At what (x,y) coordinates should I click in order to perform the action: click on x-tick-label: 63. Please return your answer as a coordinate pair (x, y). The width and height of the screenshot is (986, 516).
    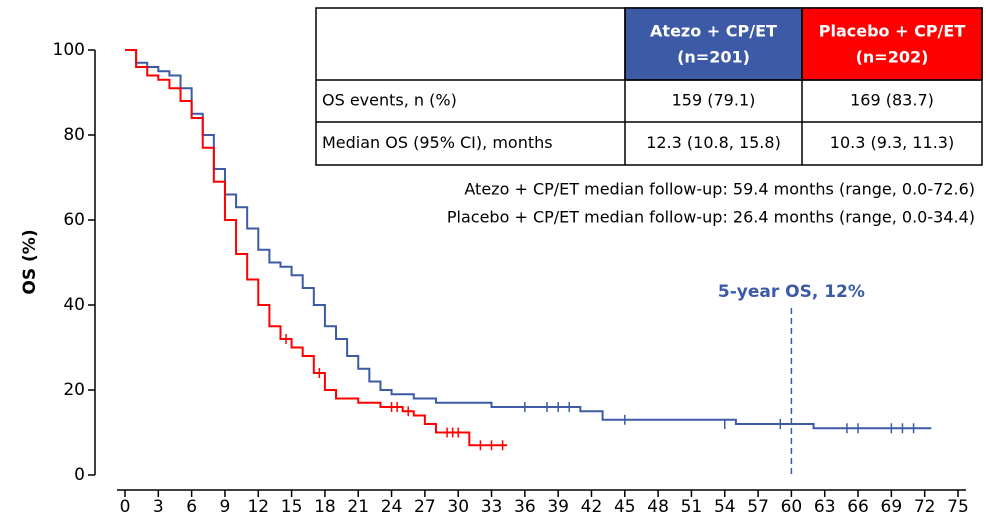
    Looking at the image, I should click on (825, 506).